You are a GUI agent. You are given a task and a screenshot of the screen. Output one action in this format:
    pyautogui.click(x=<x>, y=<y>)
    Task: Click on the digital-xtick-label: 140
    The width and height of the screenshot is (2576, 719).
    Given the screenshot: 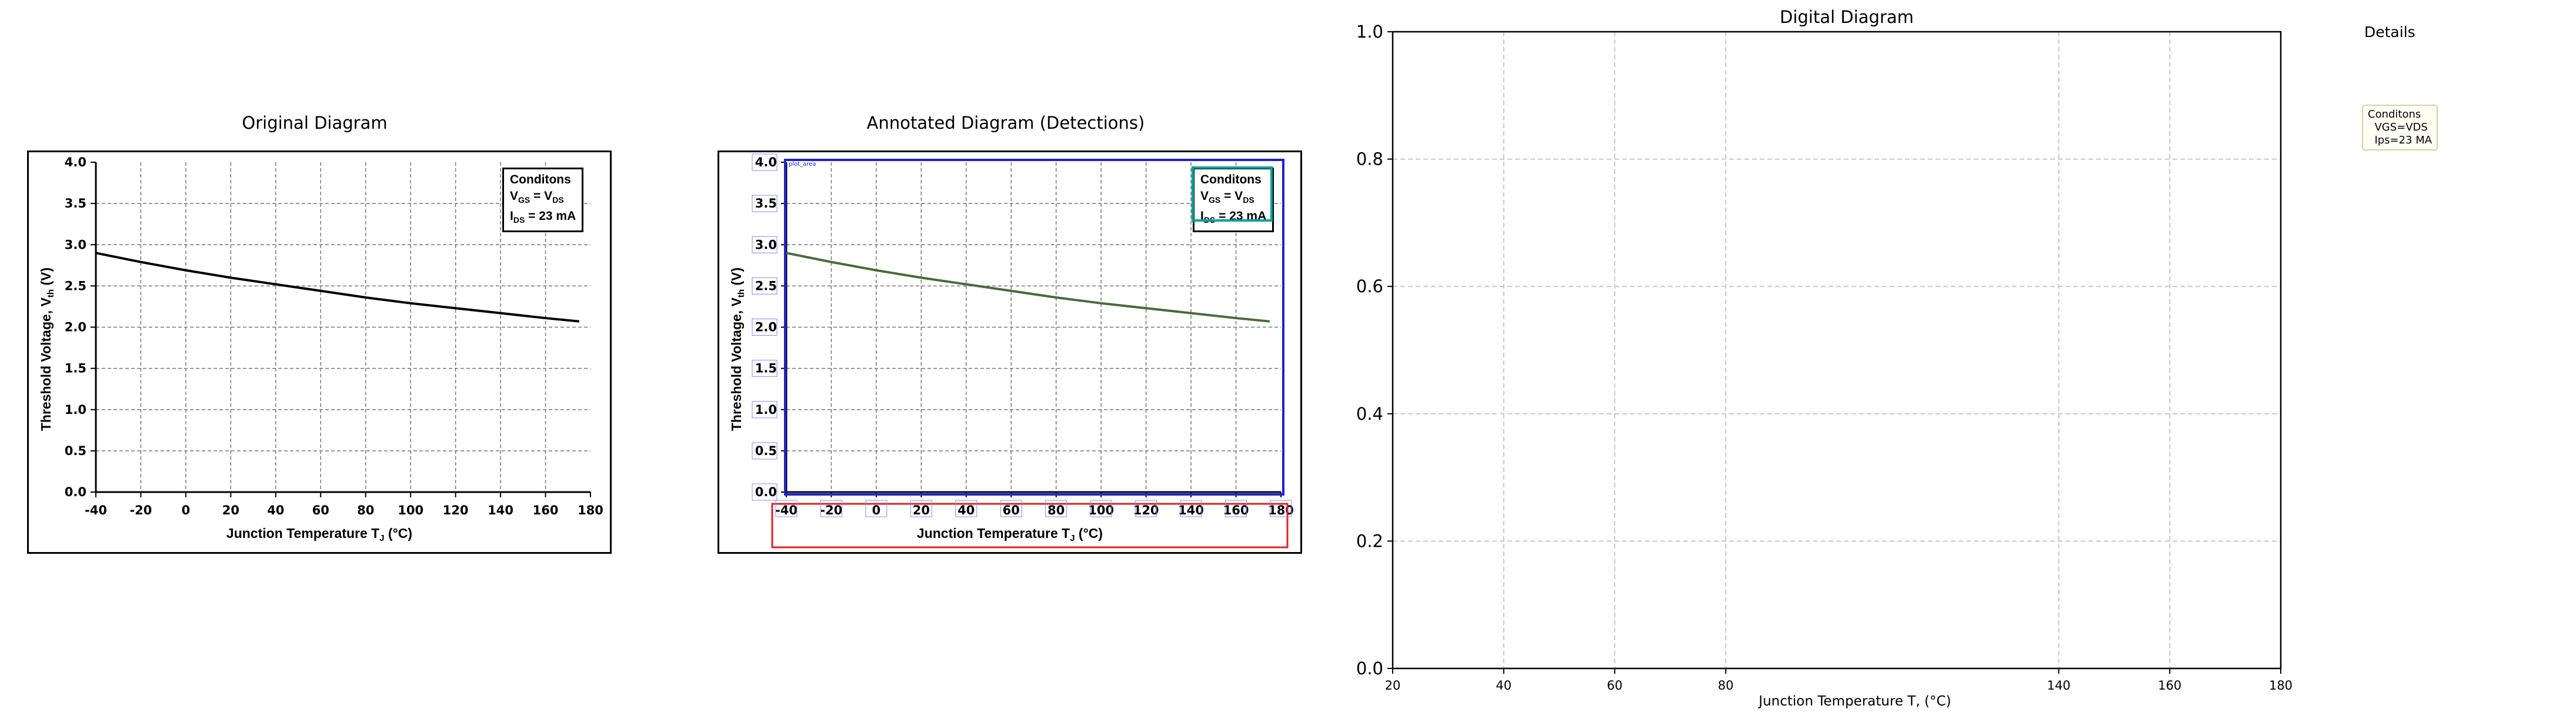 What is the action you would take?
    pyautogui.click(x=2058, y=685)
    